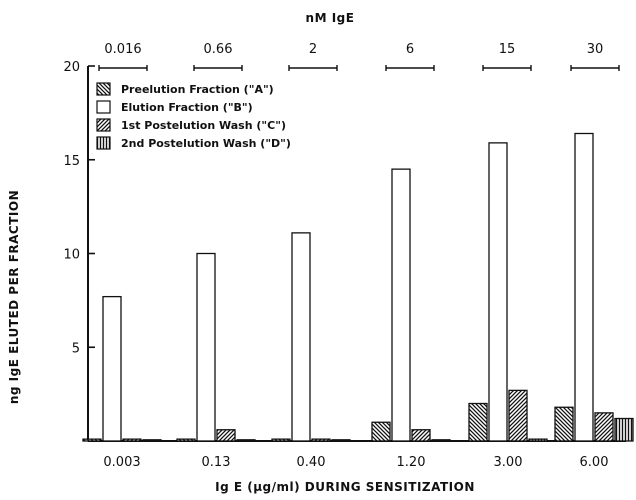 This screenshot has width=636, height=500. Describe the element at coordinates (508, 462) in the screenshot. I see `x-tick-label: 3.00` at that location.